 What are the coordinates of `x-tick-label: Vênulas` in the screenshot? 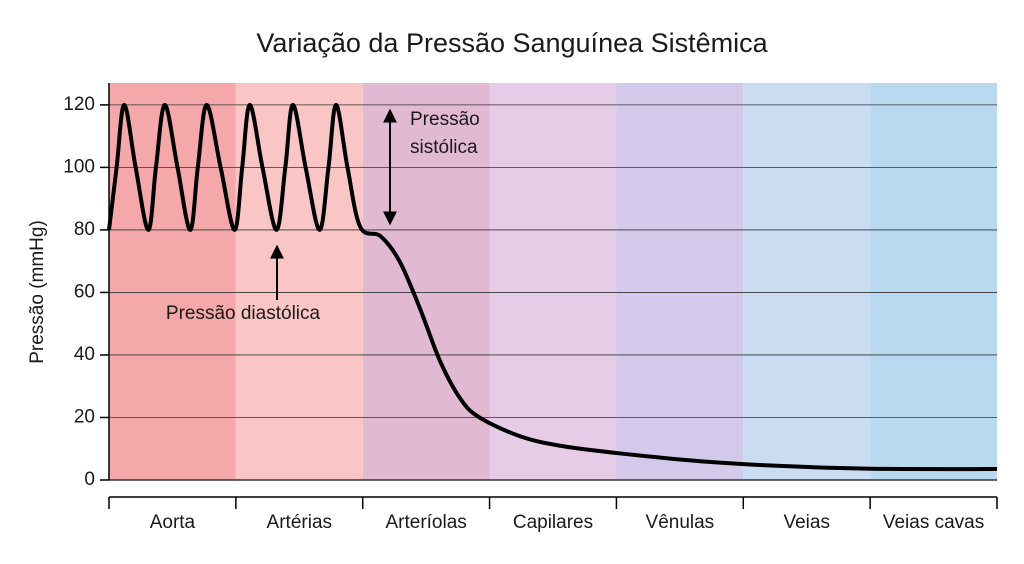 It's located at (680, 522).